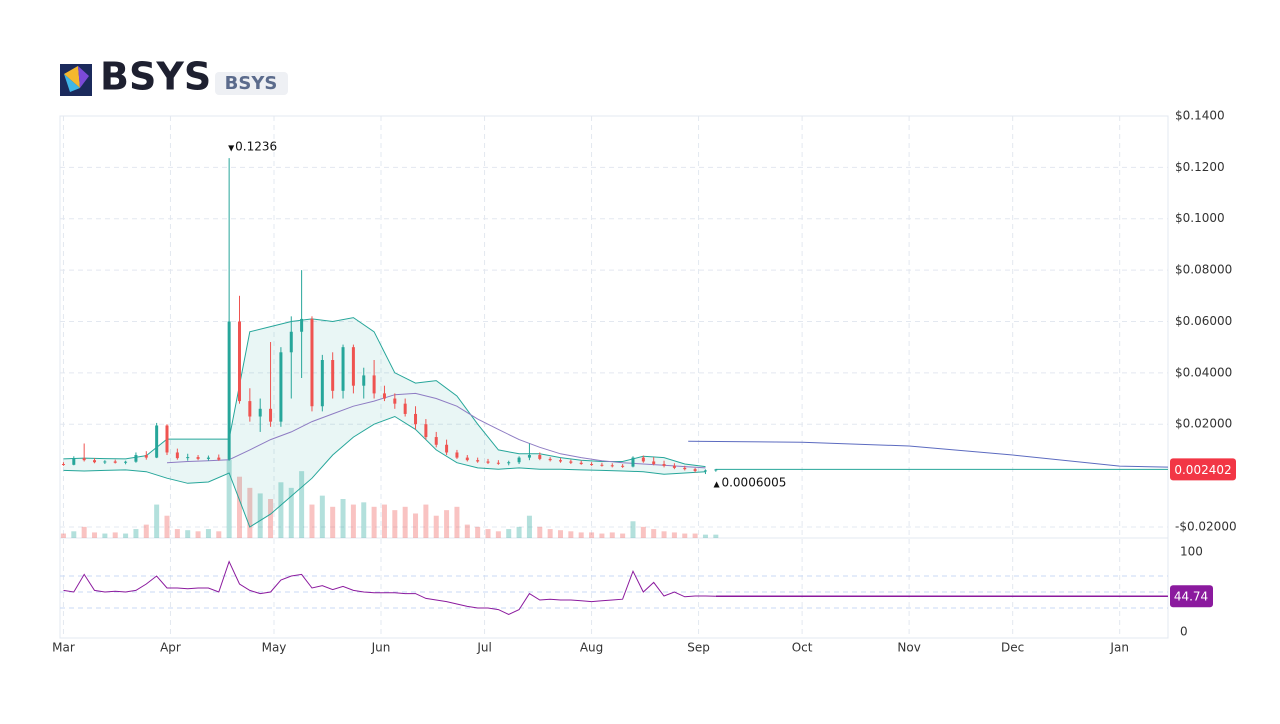 This screenshot has width=1280, height=724. Describe the element at coordinates (274, 648) in the screenshot. I see `x-tick-label: May` at that location.